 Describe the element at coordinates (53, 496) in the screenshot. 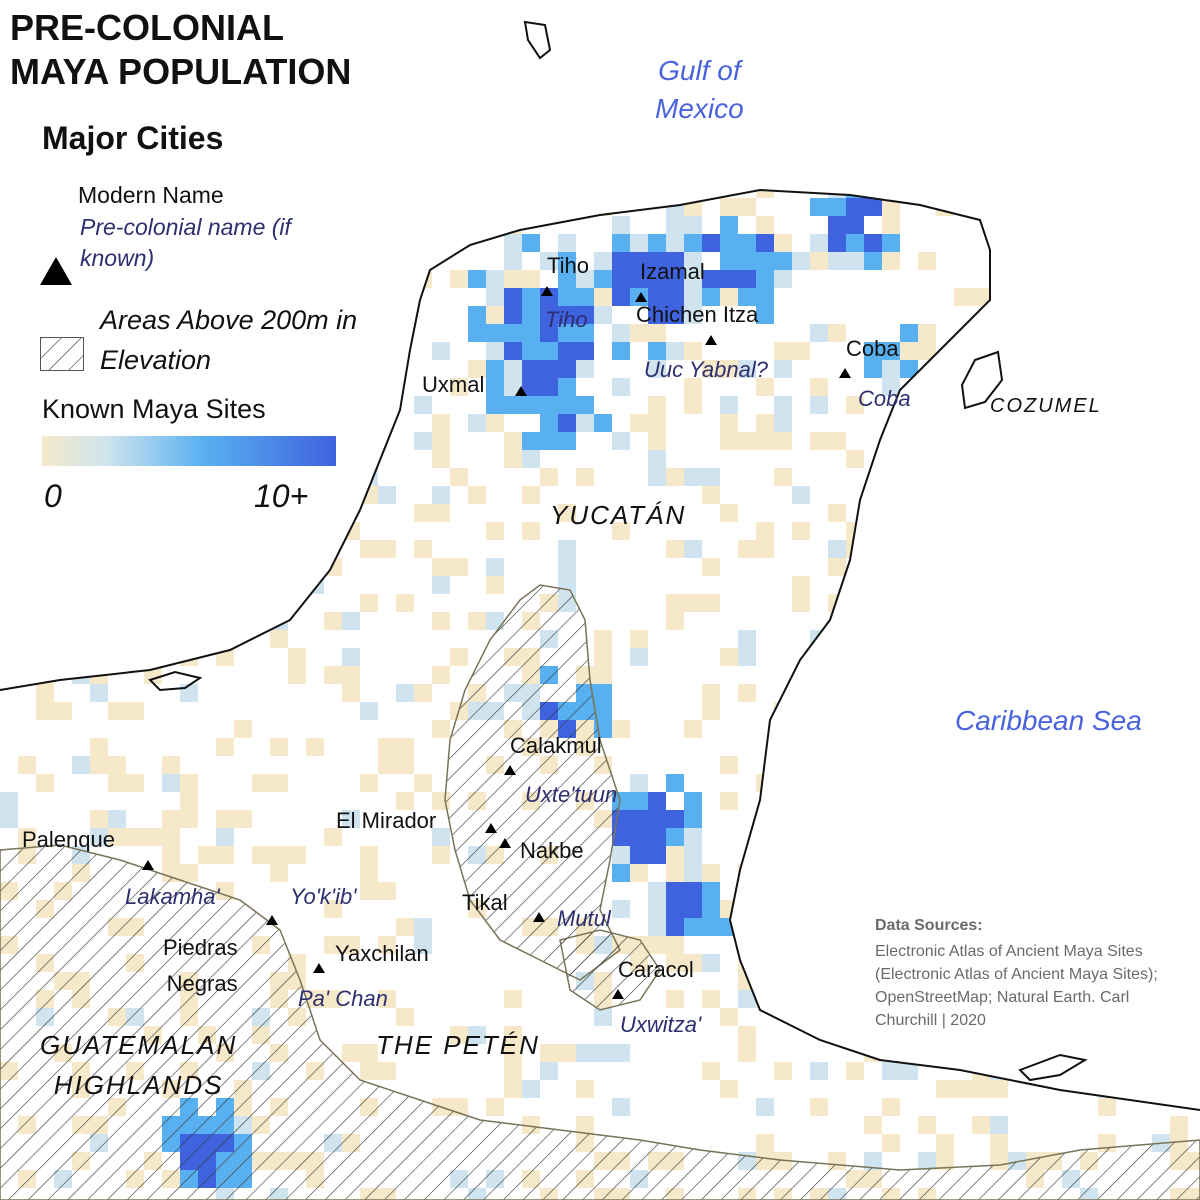

I see `legend-scale-min: 0` at that location.